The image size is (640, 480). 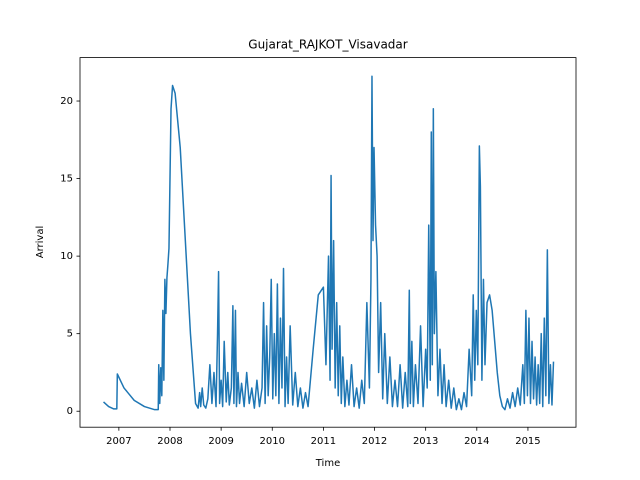 What do you see at coordinates (272, 441) in the screenshot?
I see `x-tick-label: 2010` at bounding box center [272, 441].